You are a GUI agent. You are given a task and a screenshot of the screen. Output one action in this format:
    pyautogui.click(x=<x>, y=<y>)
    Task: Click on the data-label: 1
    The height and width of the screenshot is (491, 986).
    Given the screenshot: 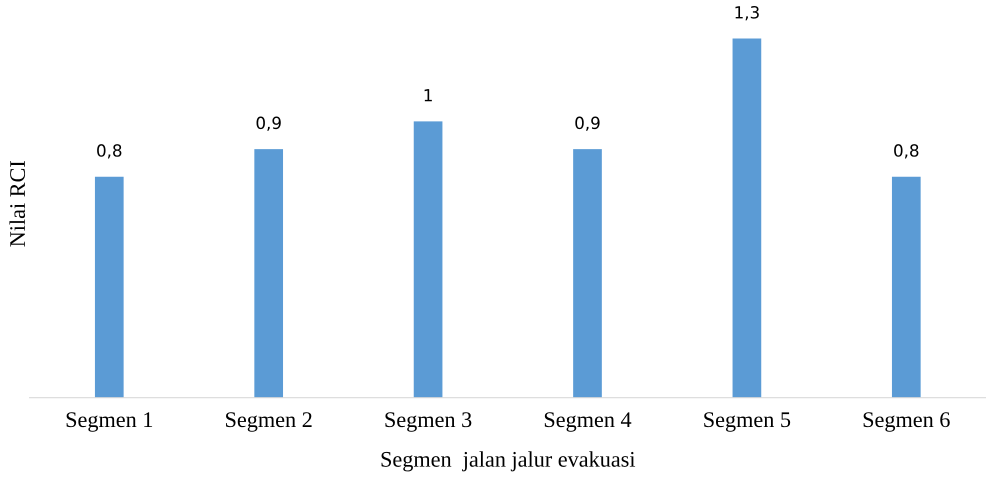 What is the action you would take?
    pyautogui.click(x=428, y=95)
    